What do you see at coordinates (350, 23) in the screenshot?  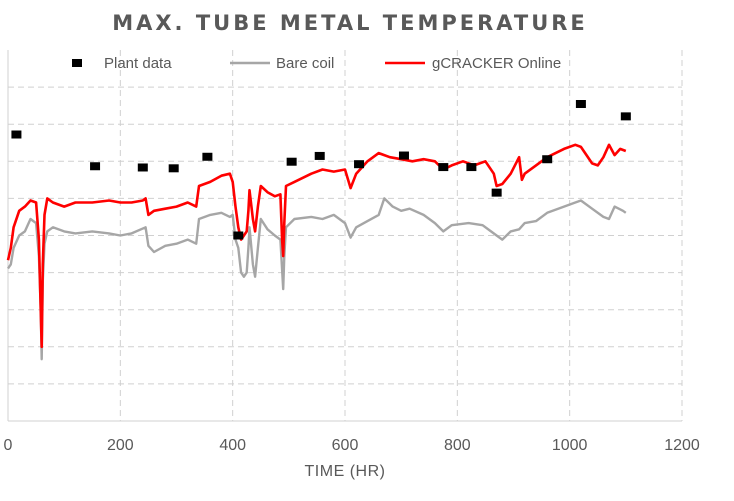 I see `chart-title: MAX. TUBE METAL TEMPERATURE` at bounding box center [350, 23].